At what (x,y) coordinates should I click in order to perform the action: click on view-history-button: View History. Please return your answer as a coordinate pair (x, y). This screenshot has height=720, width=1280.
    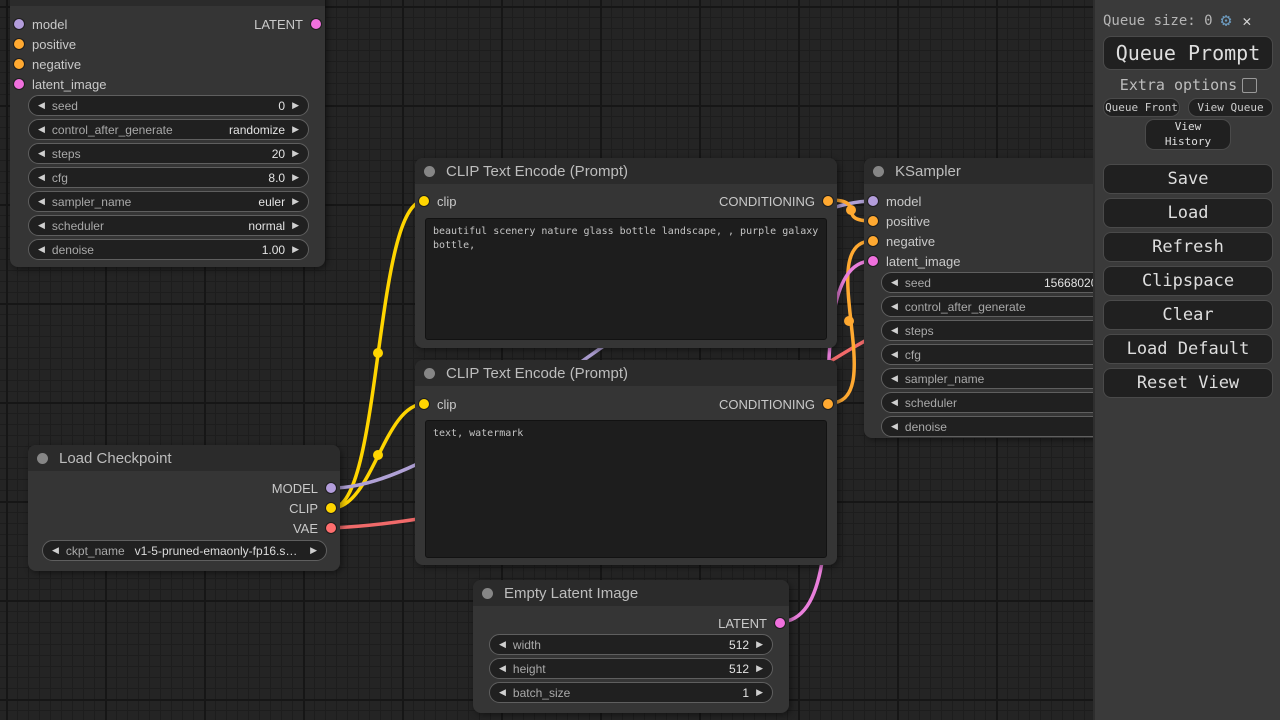
    Looking at the image, I should click on (1188, 134).